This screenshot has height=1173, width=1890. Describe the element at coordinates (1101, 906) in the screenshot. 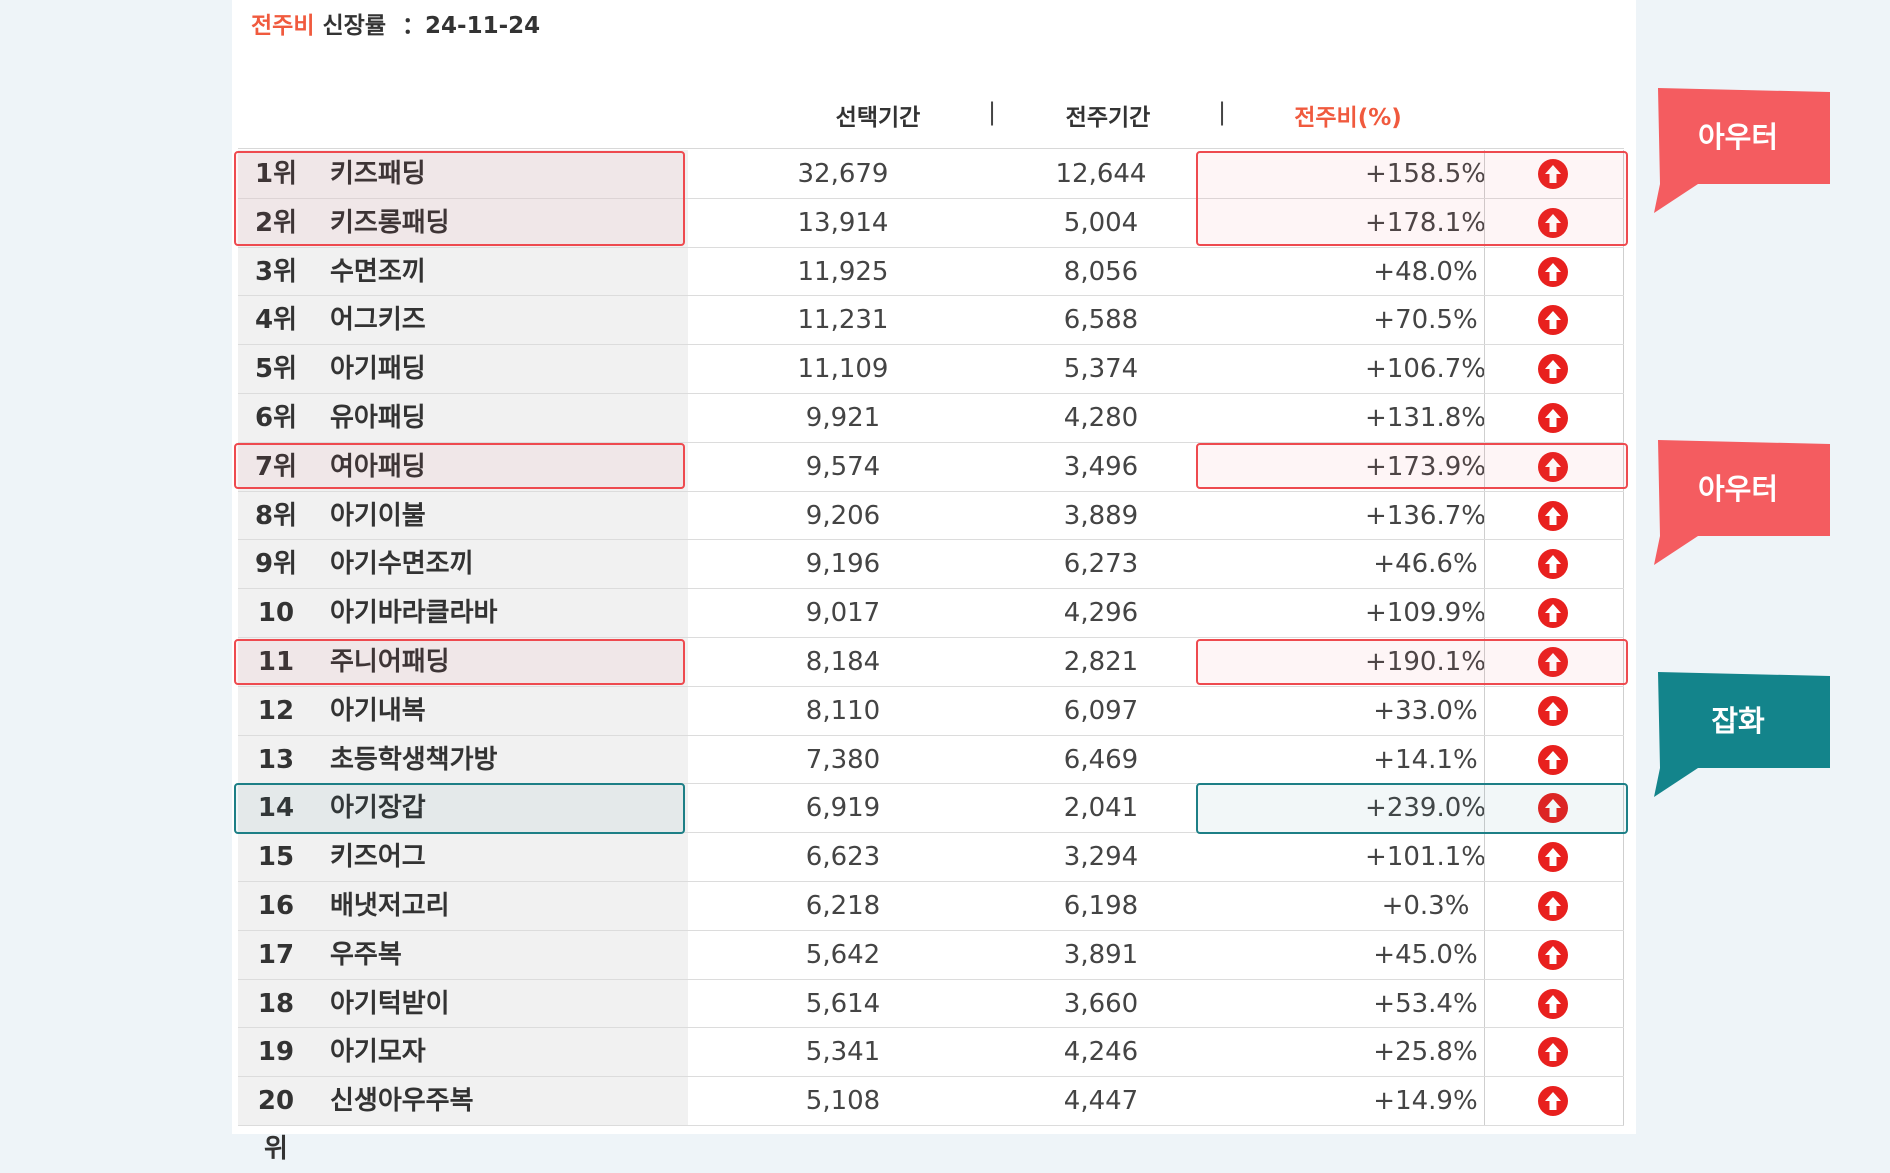

I see `previous-period-value: 6,198` at that location.